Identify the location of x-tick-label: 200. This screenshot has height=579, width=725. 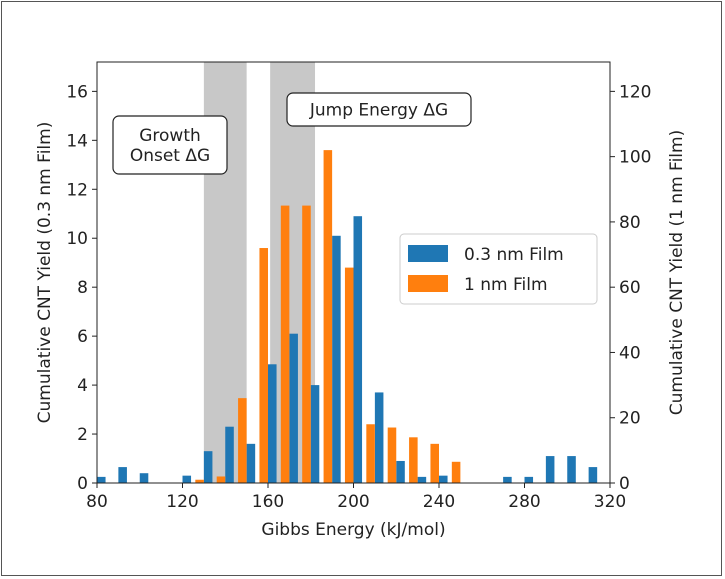
(353, 502).